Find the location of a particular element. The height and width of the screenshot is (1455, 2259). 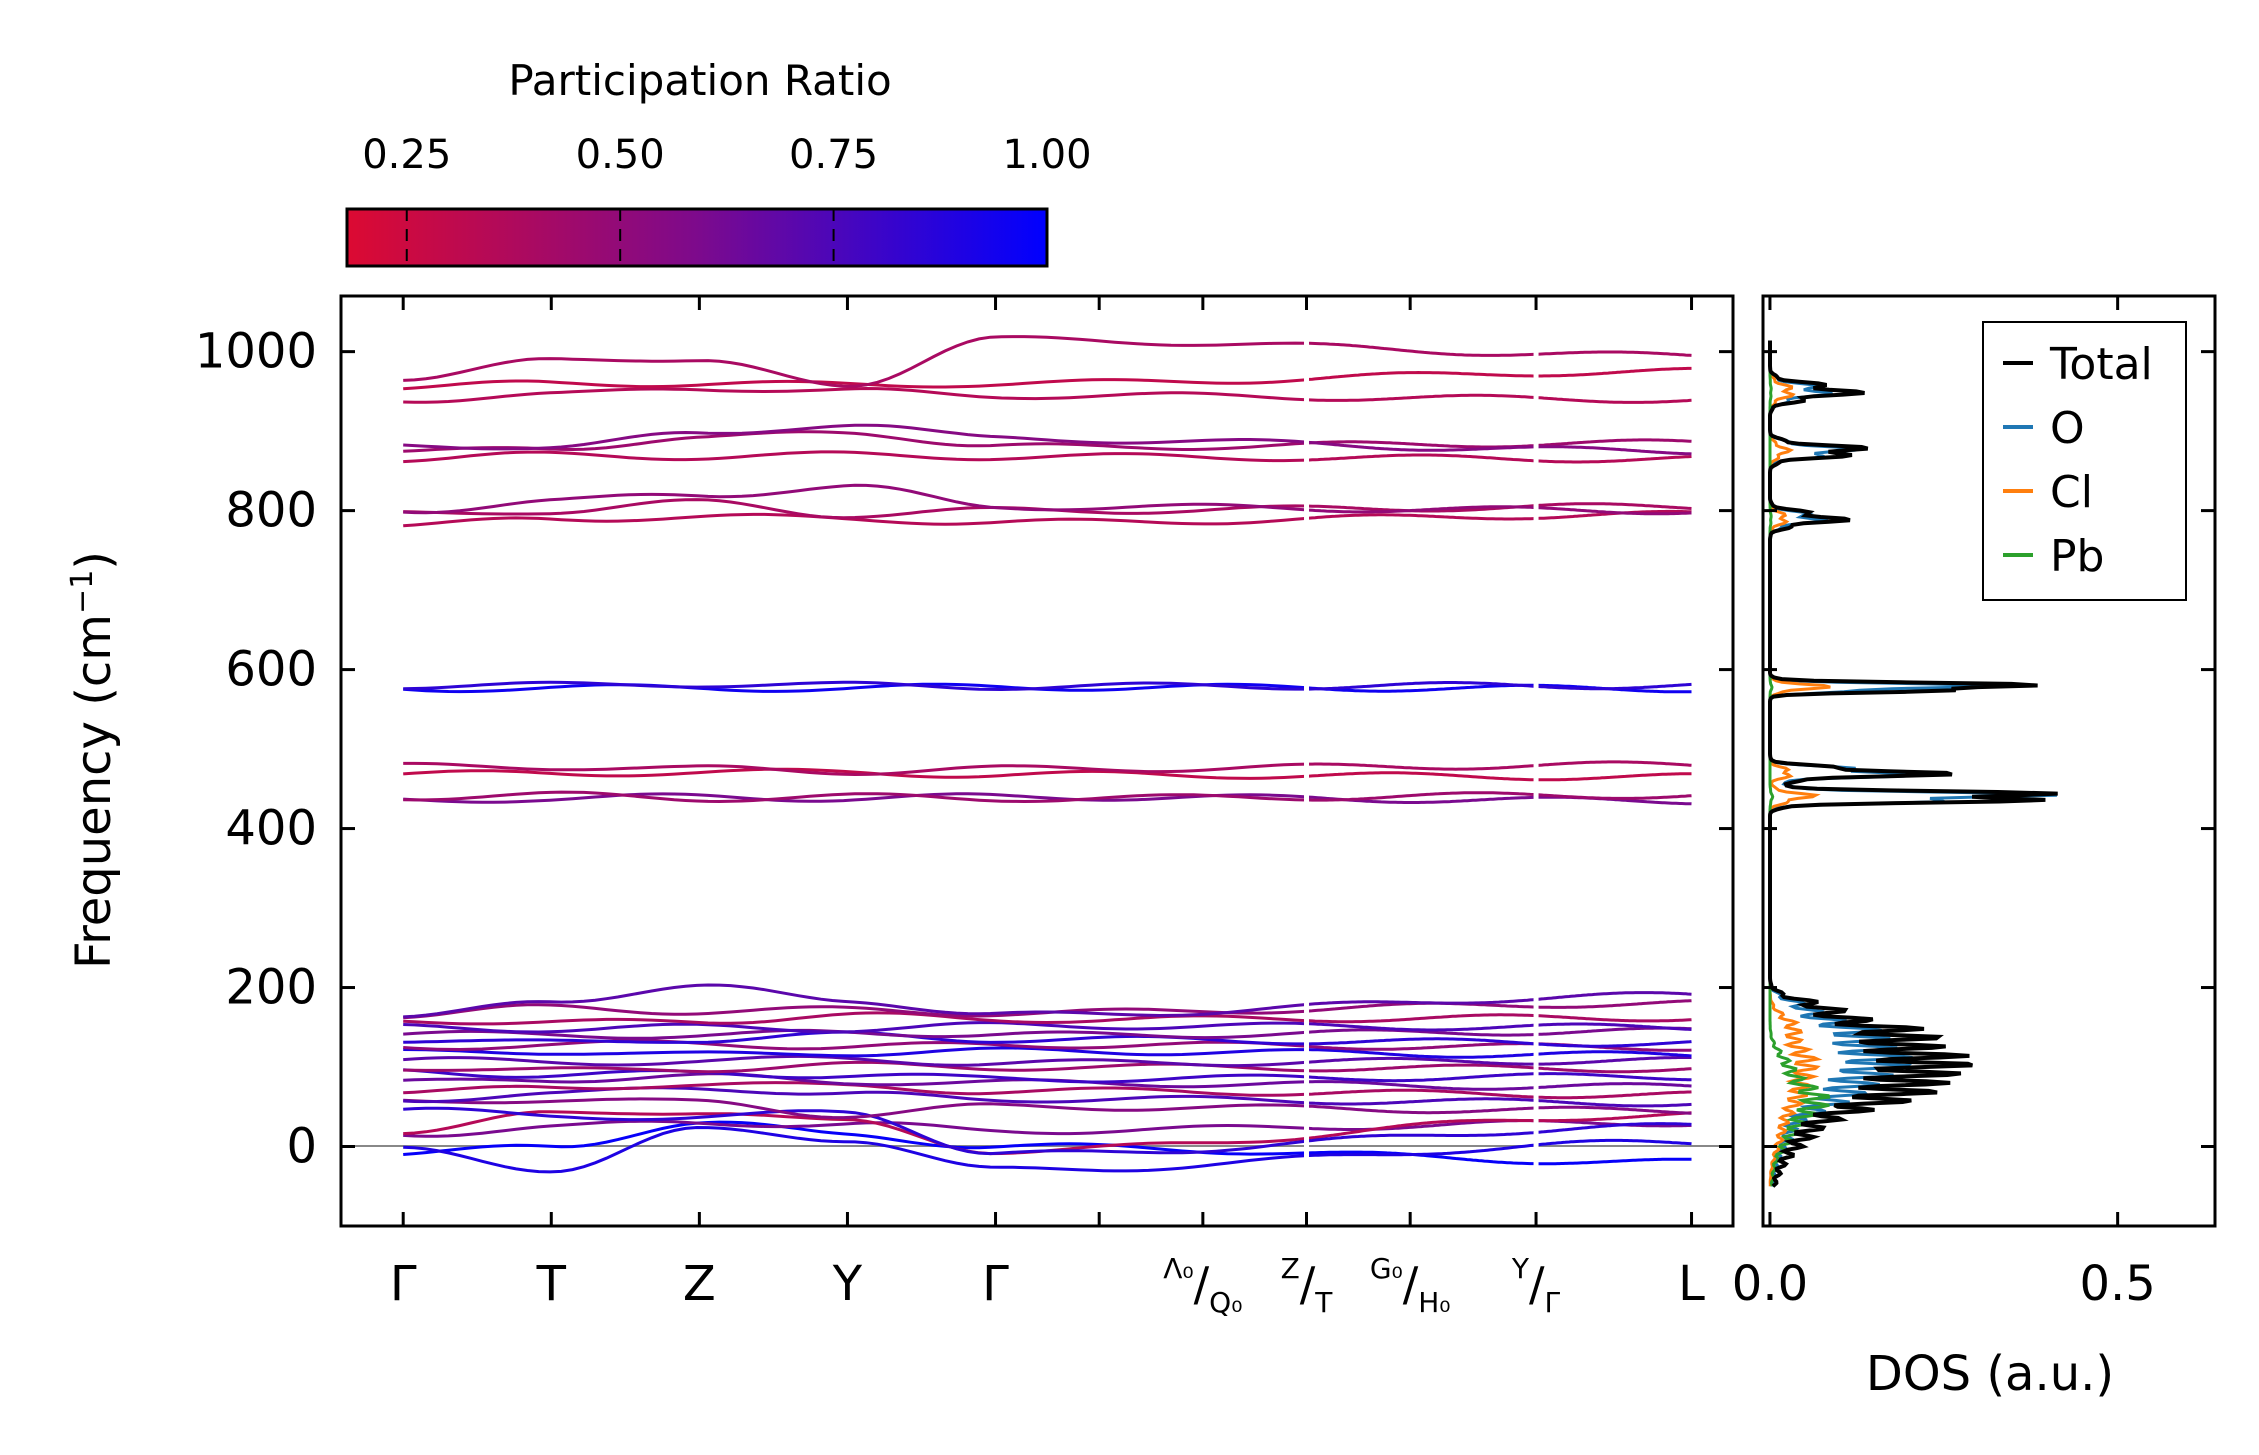

dos-lines is located at coordinates (1913, 764).